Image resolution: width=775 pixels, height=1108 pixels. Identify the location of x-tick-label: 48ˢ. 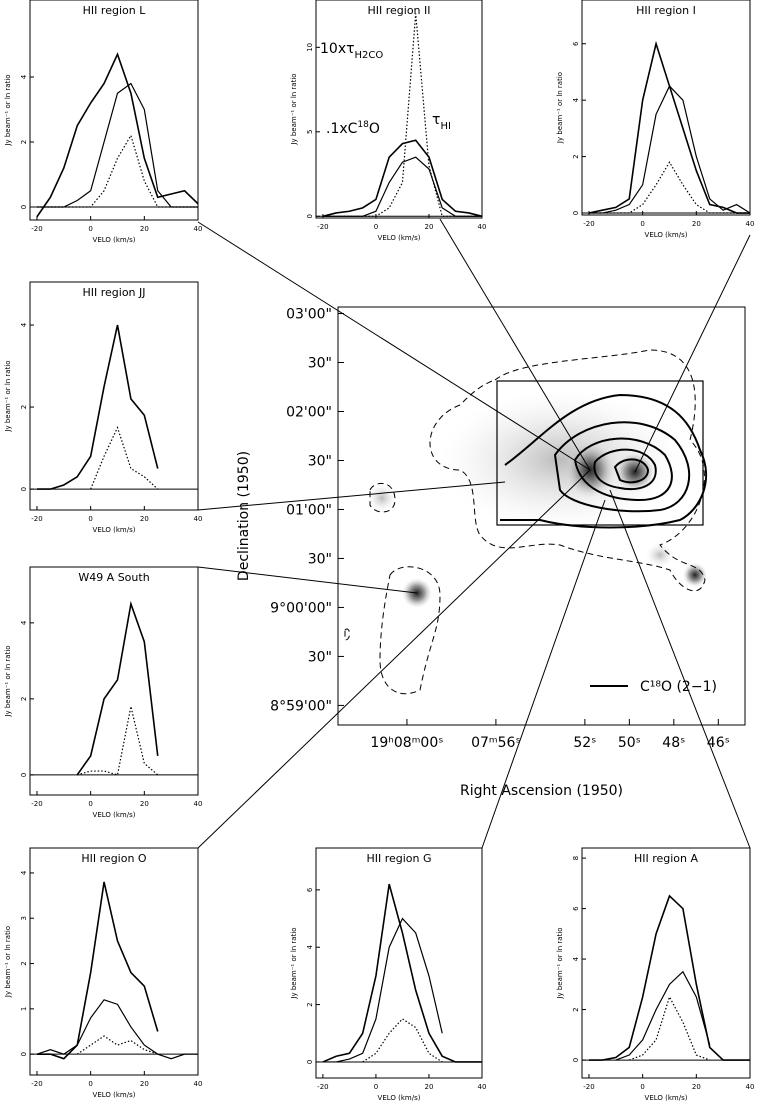
(673, 743).